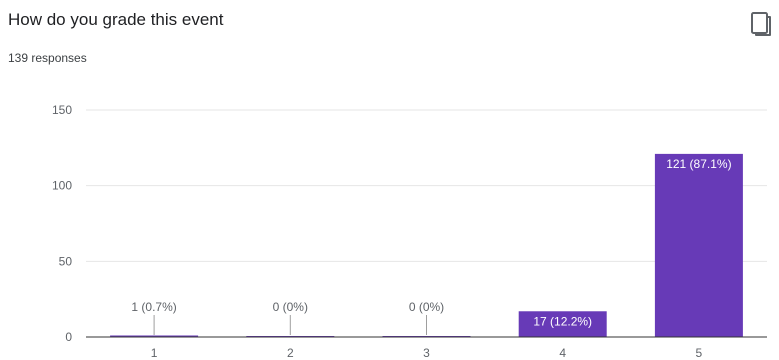 Image resolution: width=779 pixels, height=360 pixels. Describe the element at coordinates (153, 307) in the screenshot. I see `data-label: 1 (0.7%)` at that location.